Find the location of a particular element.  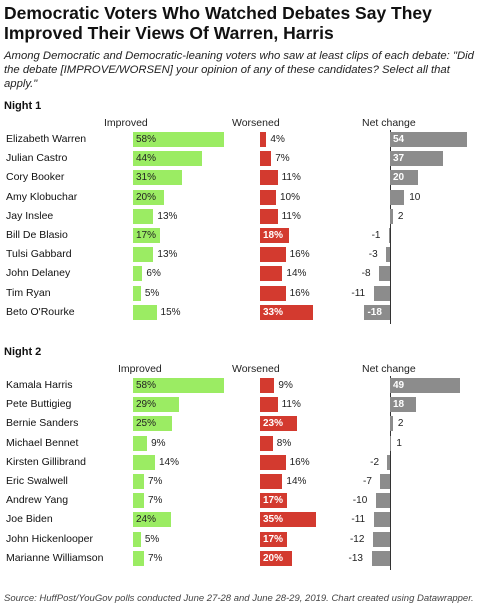

row-label: Cory Booker is located at coordinates (35, 177).